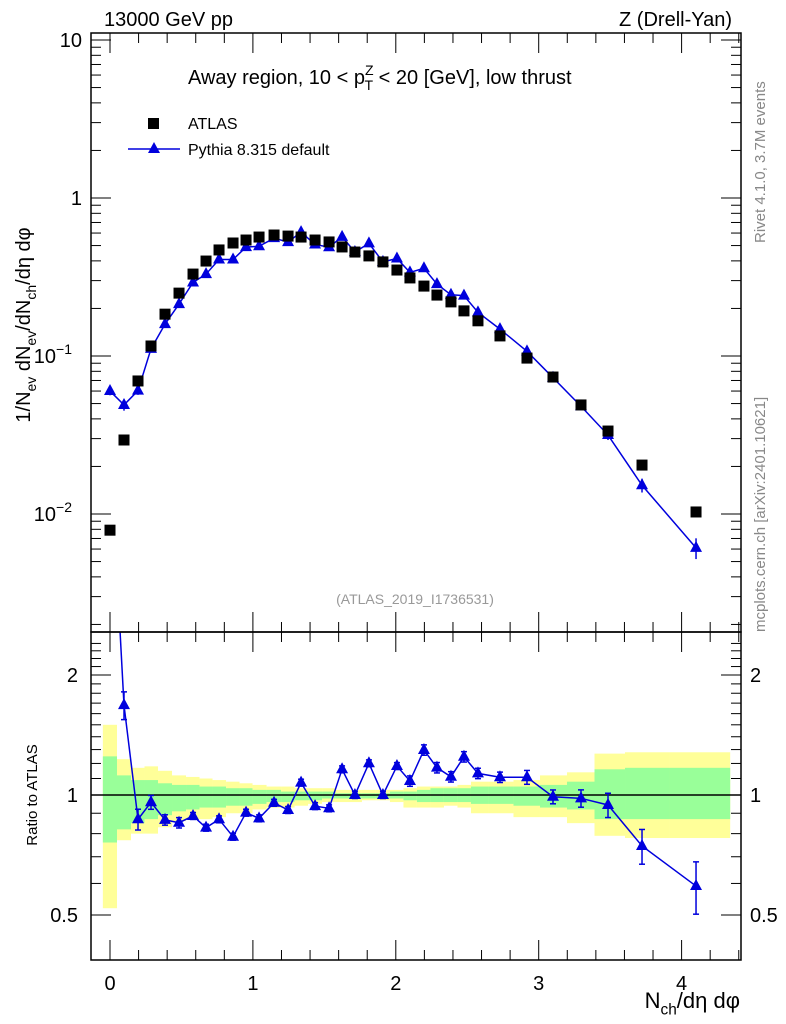  I want to click on legend-label-atlas: ATLAS, so click(213, 124).